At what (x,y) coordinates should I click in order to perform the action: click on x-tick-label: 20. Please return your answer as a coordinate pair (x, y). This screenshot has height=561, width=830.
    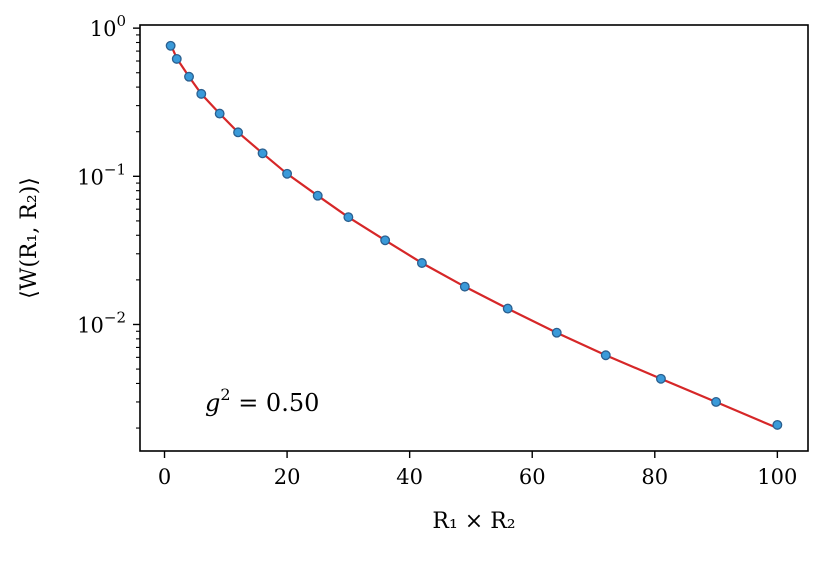
    Looking at the image, I should click on (287, 477).